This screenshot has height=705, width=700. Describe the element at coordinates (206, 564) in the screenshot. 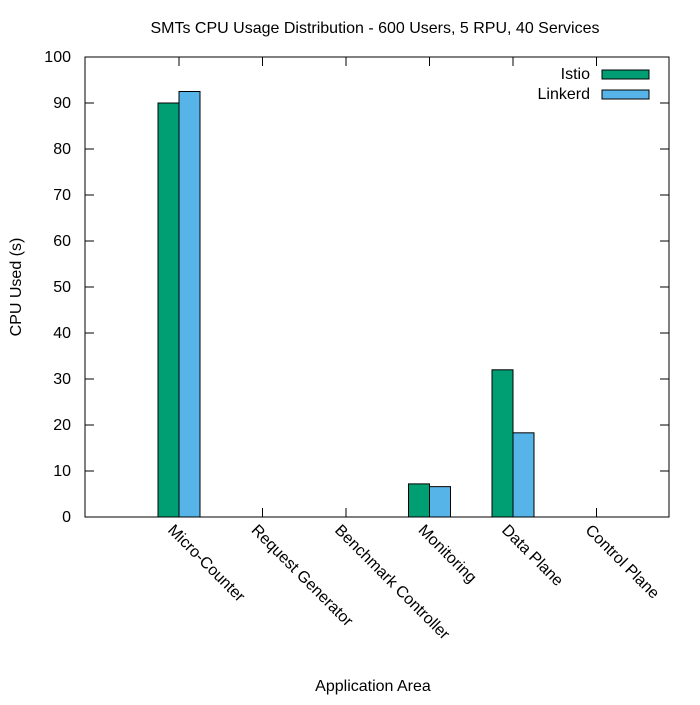

I see `x-tick-label: Micro-Counter` at that location.